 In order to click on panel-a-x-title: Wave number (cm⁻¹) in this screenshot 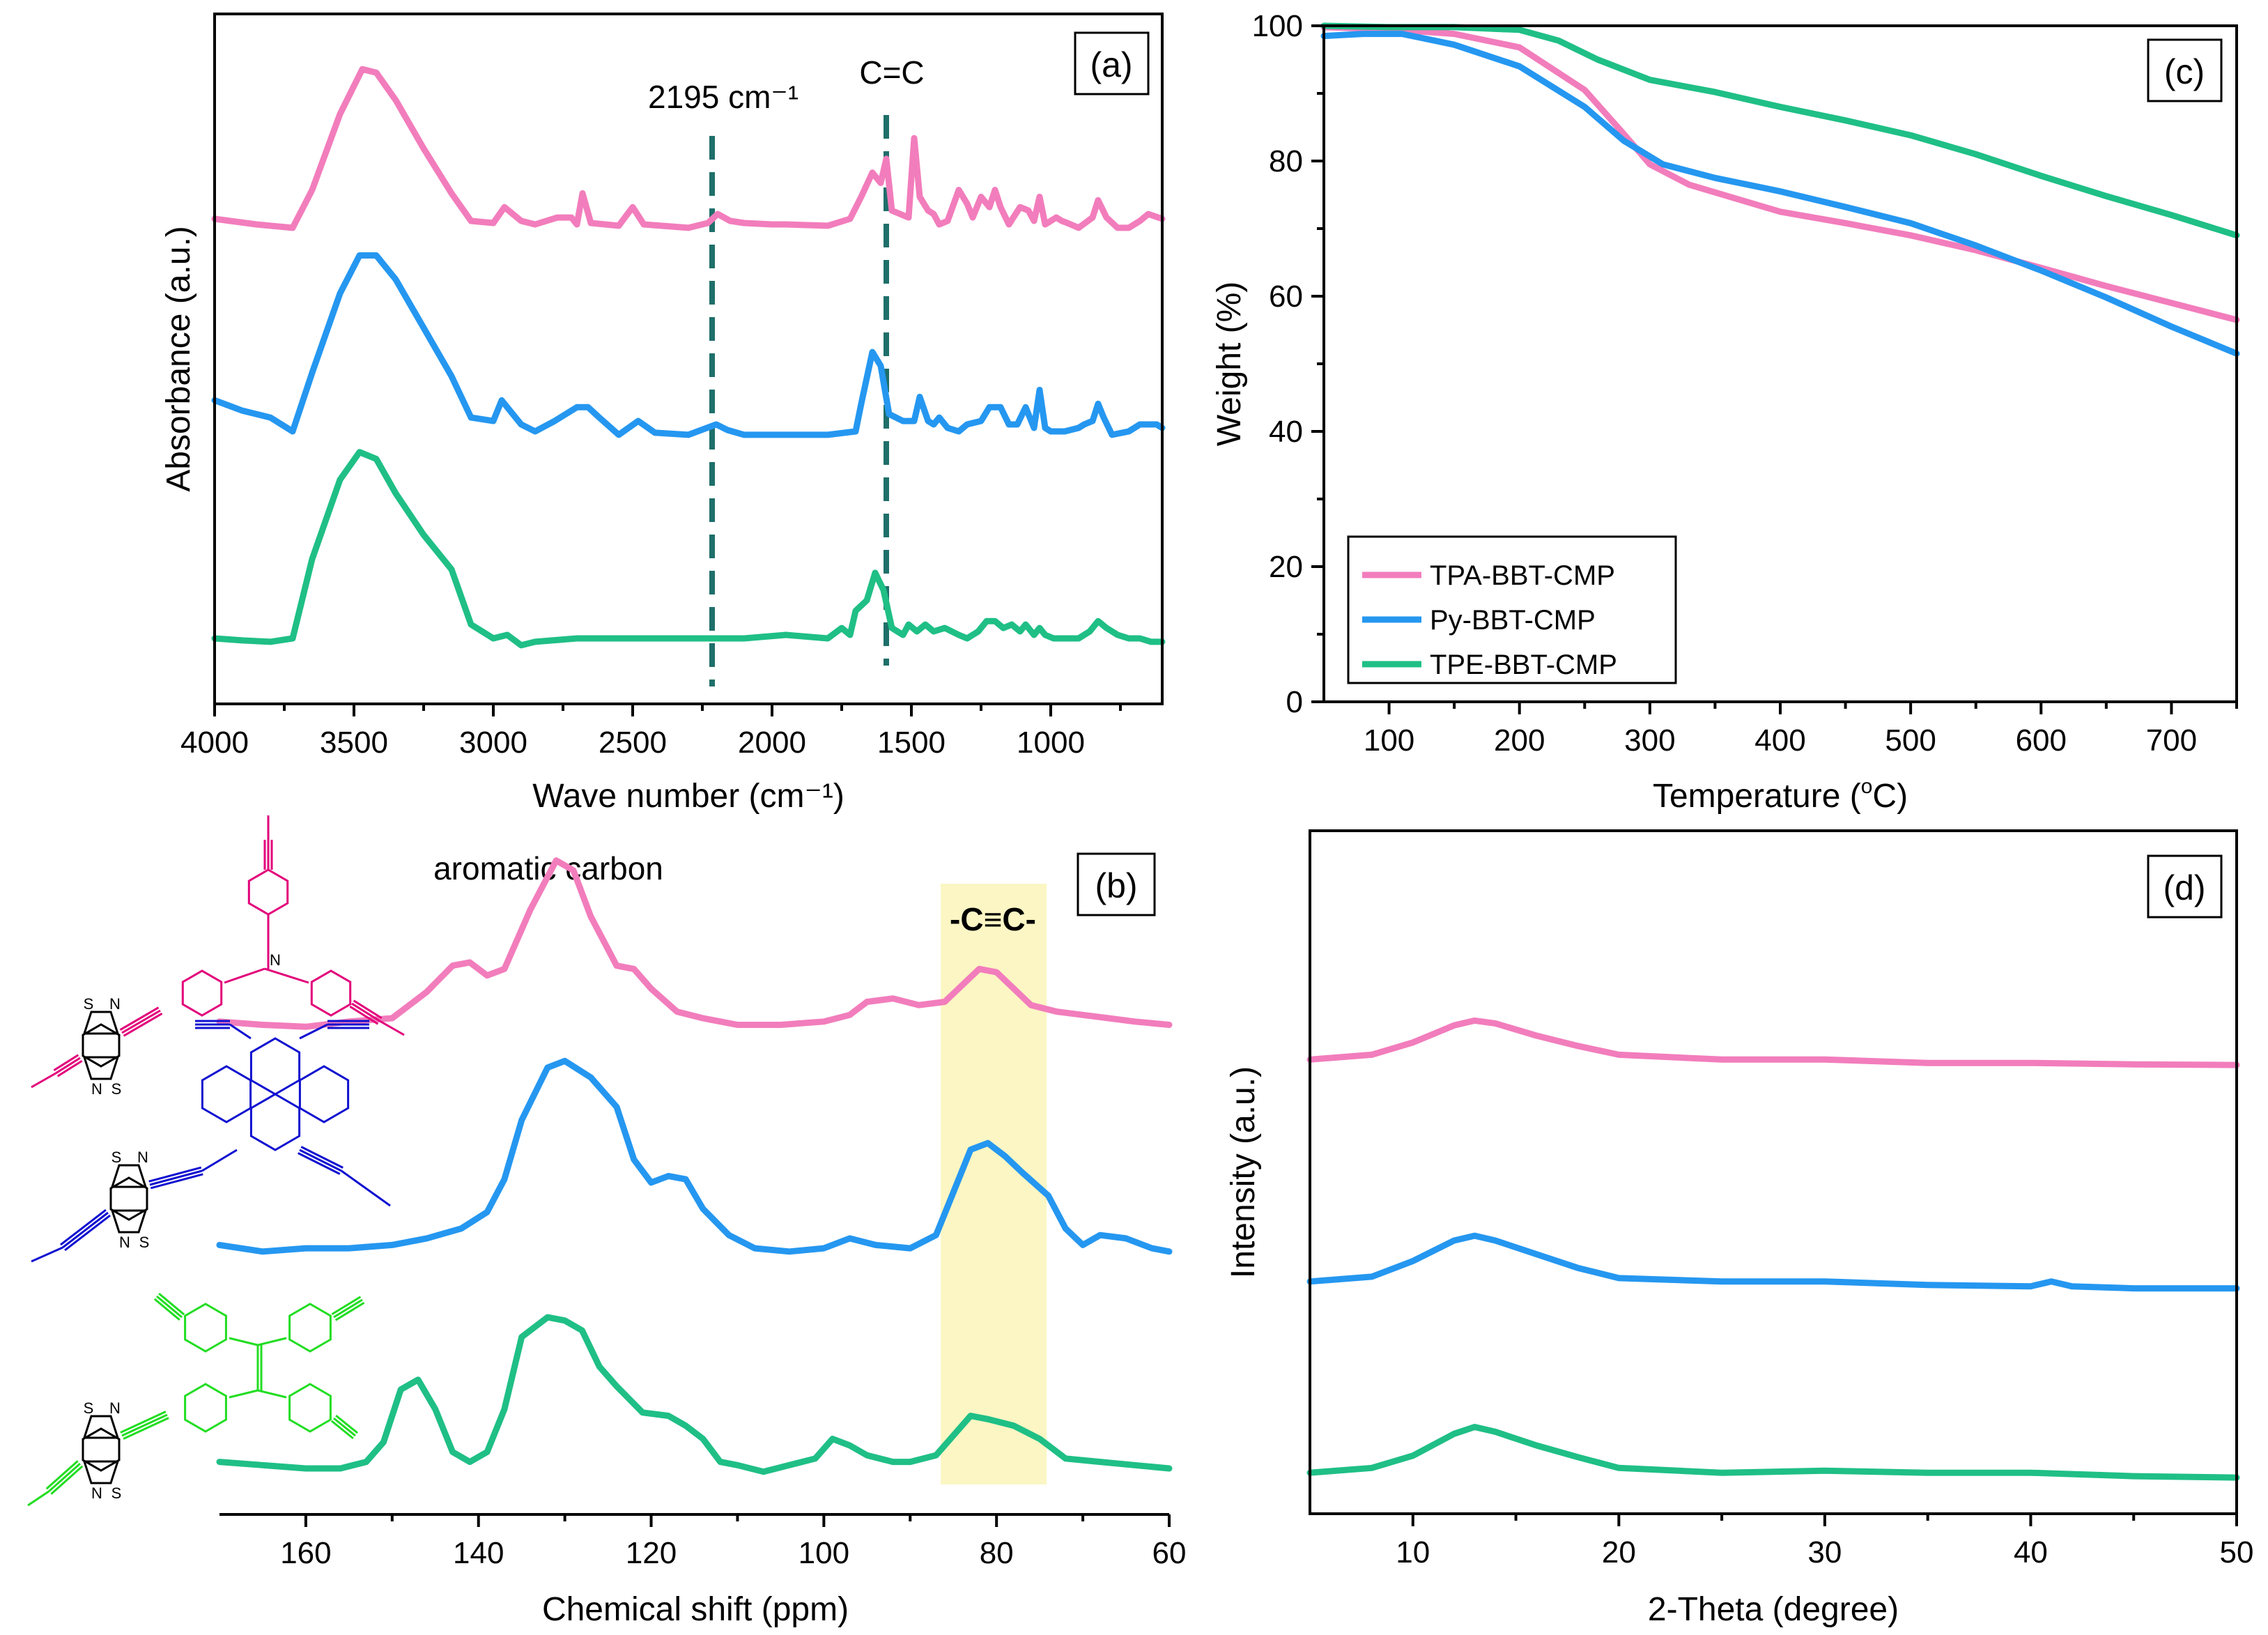, I will do `click(688, 796)`.